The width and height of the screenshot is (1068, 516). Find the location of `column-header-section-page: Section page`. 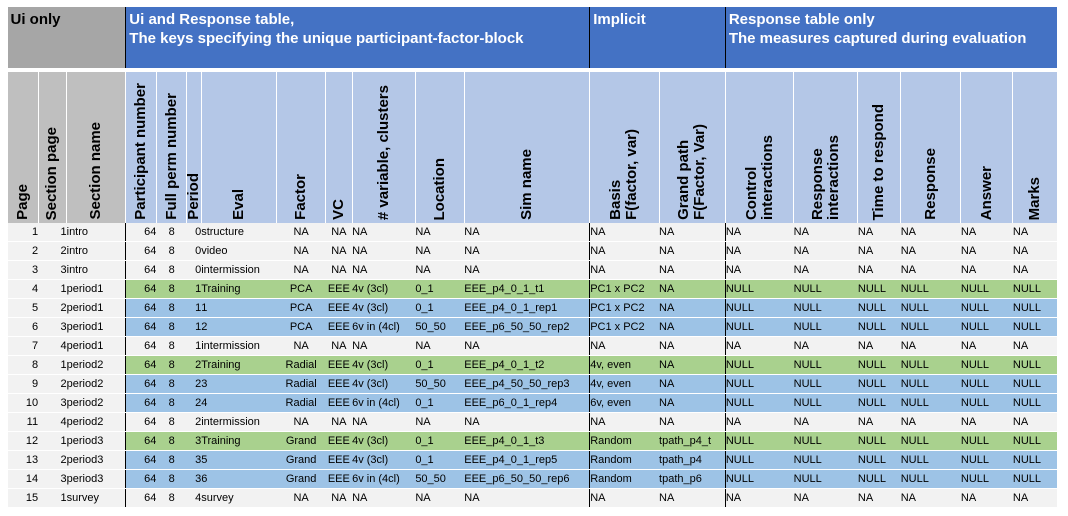

column-header-section-page: Section page is located at coordinates (52, 147).